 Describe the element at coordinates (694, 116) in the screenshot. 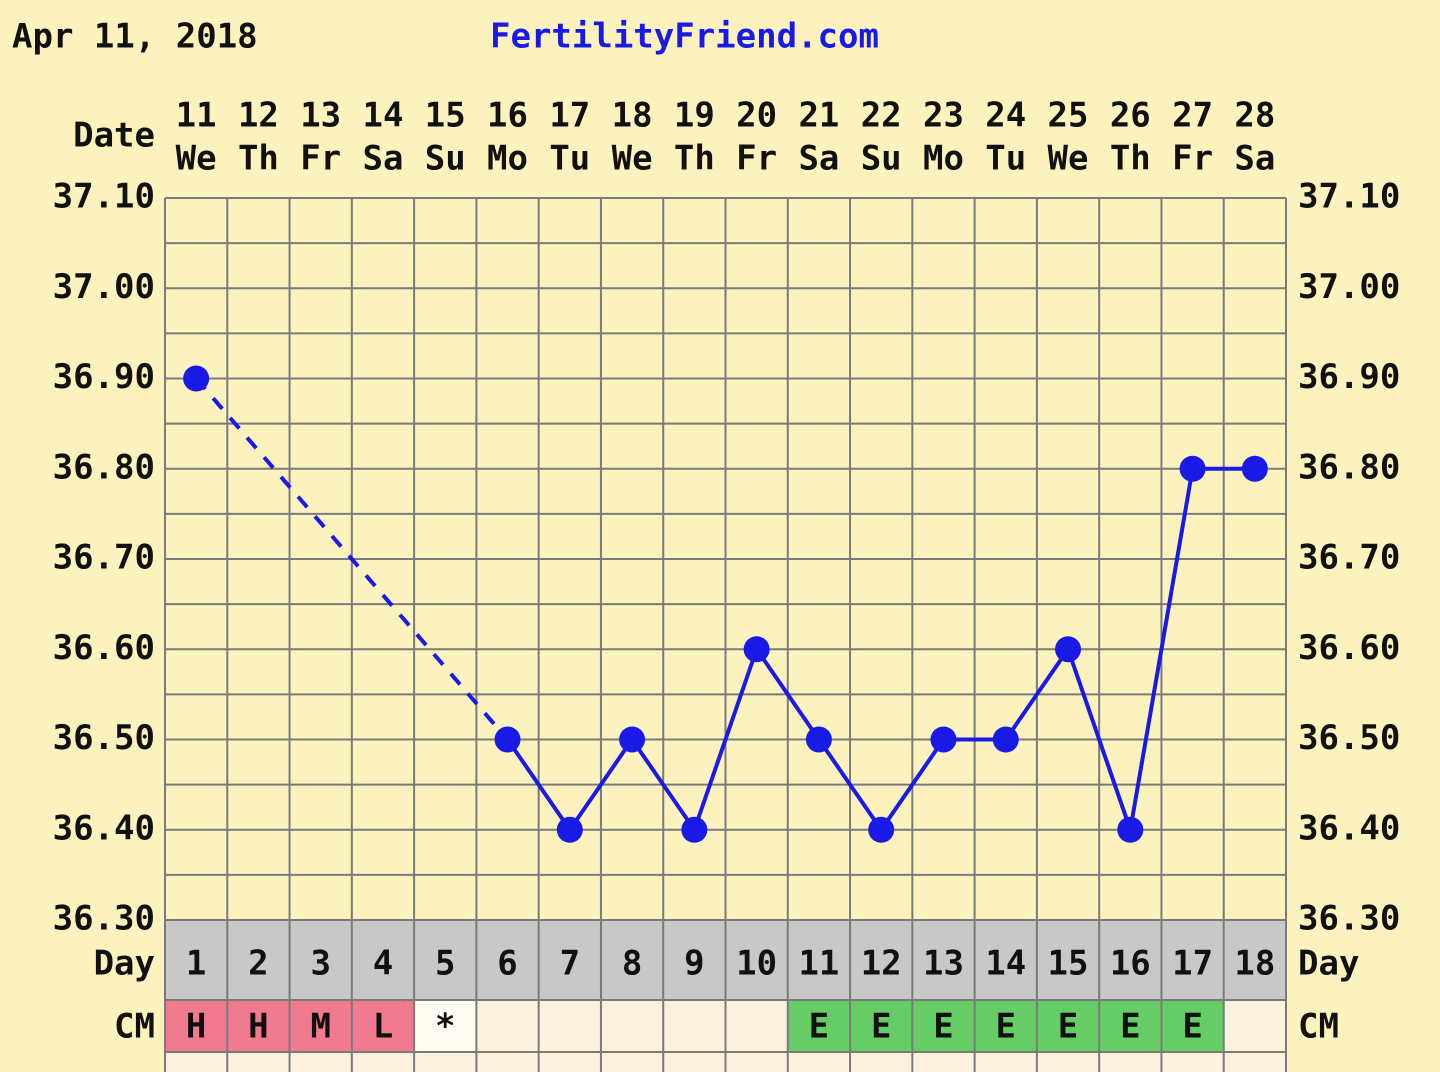

I see `x-tick-label: 19` at that location.